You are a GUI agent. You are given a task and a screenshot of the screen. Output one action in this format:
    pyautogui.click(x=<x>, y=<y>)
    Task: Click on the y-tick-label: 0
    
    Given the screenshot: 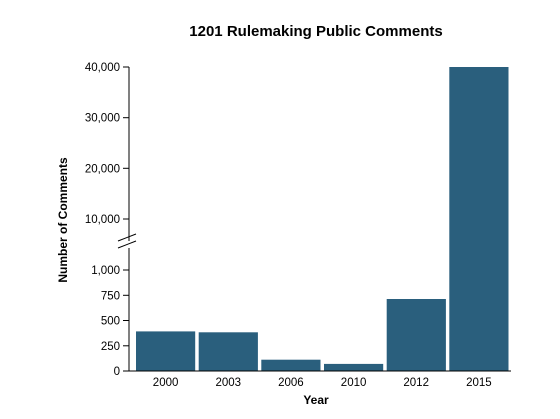 What is the action you would take?
    pyautogui.click(x=117, y=372)
    